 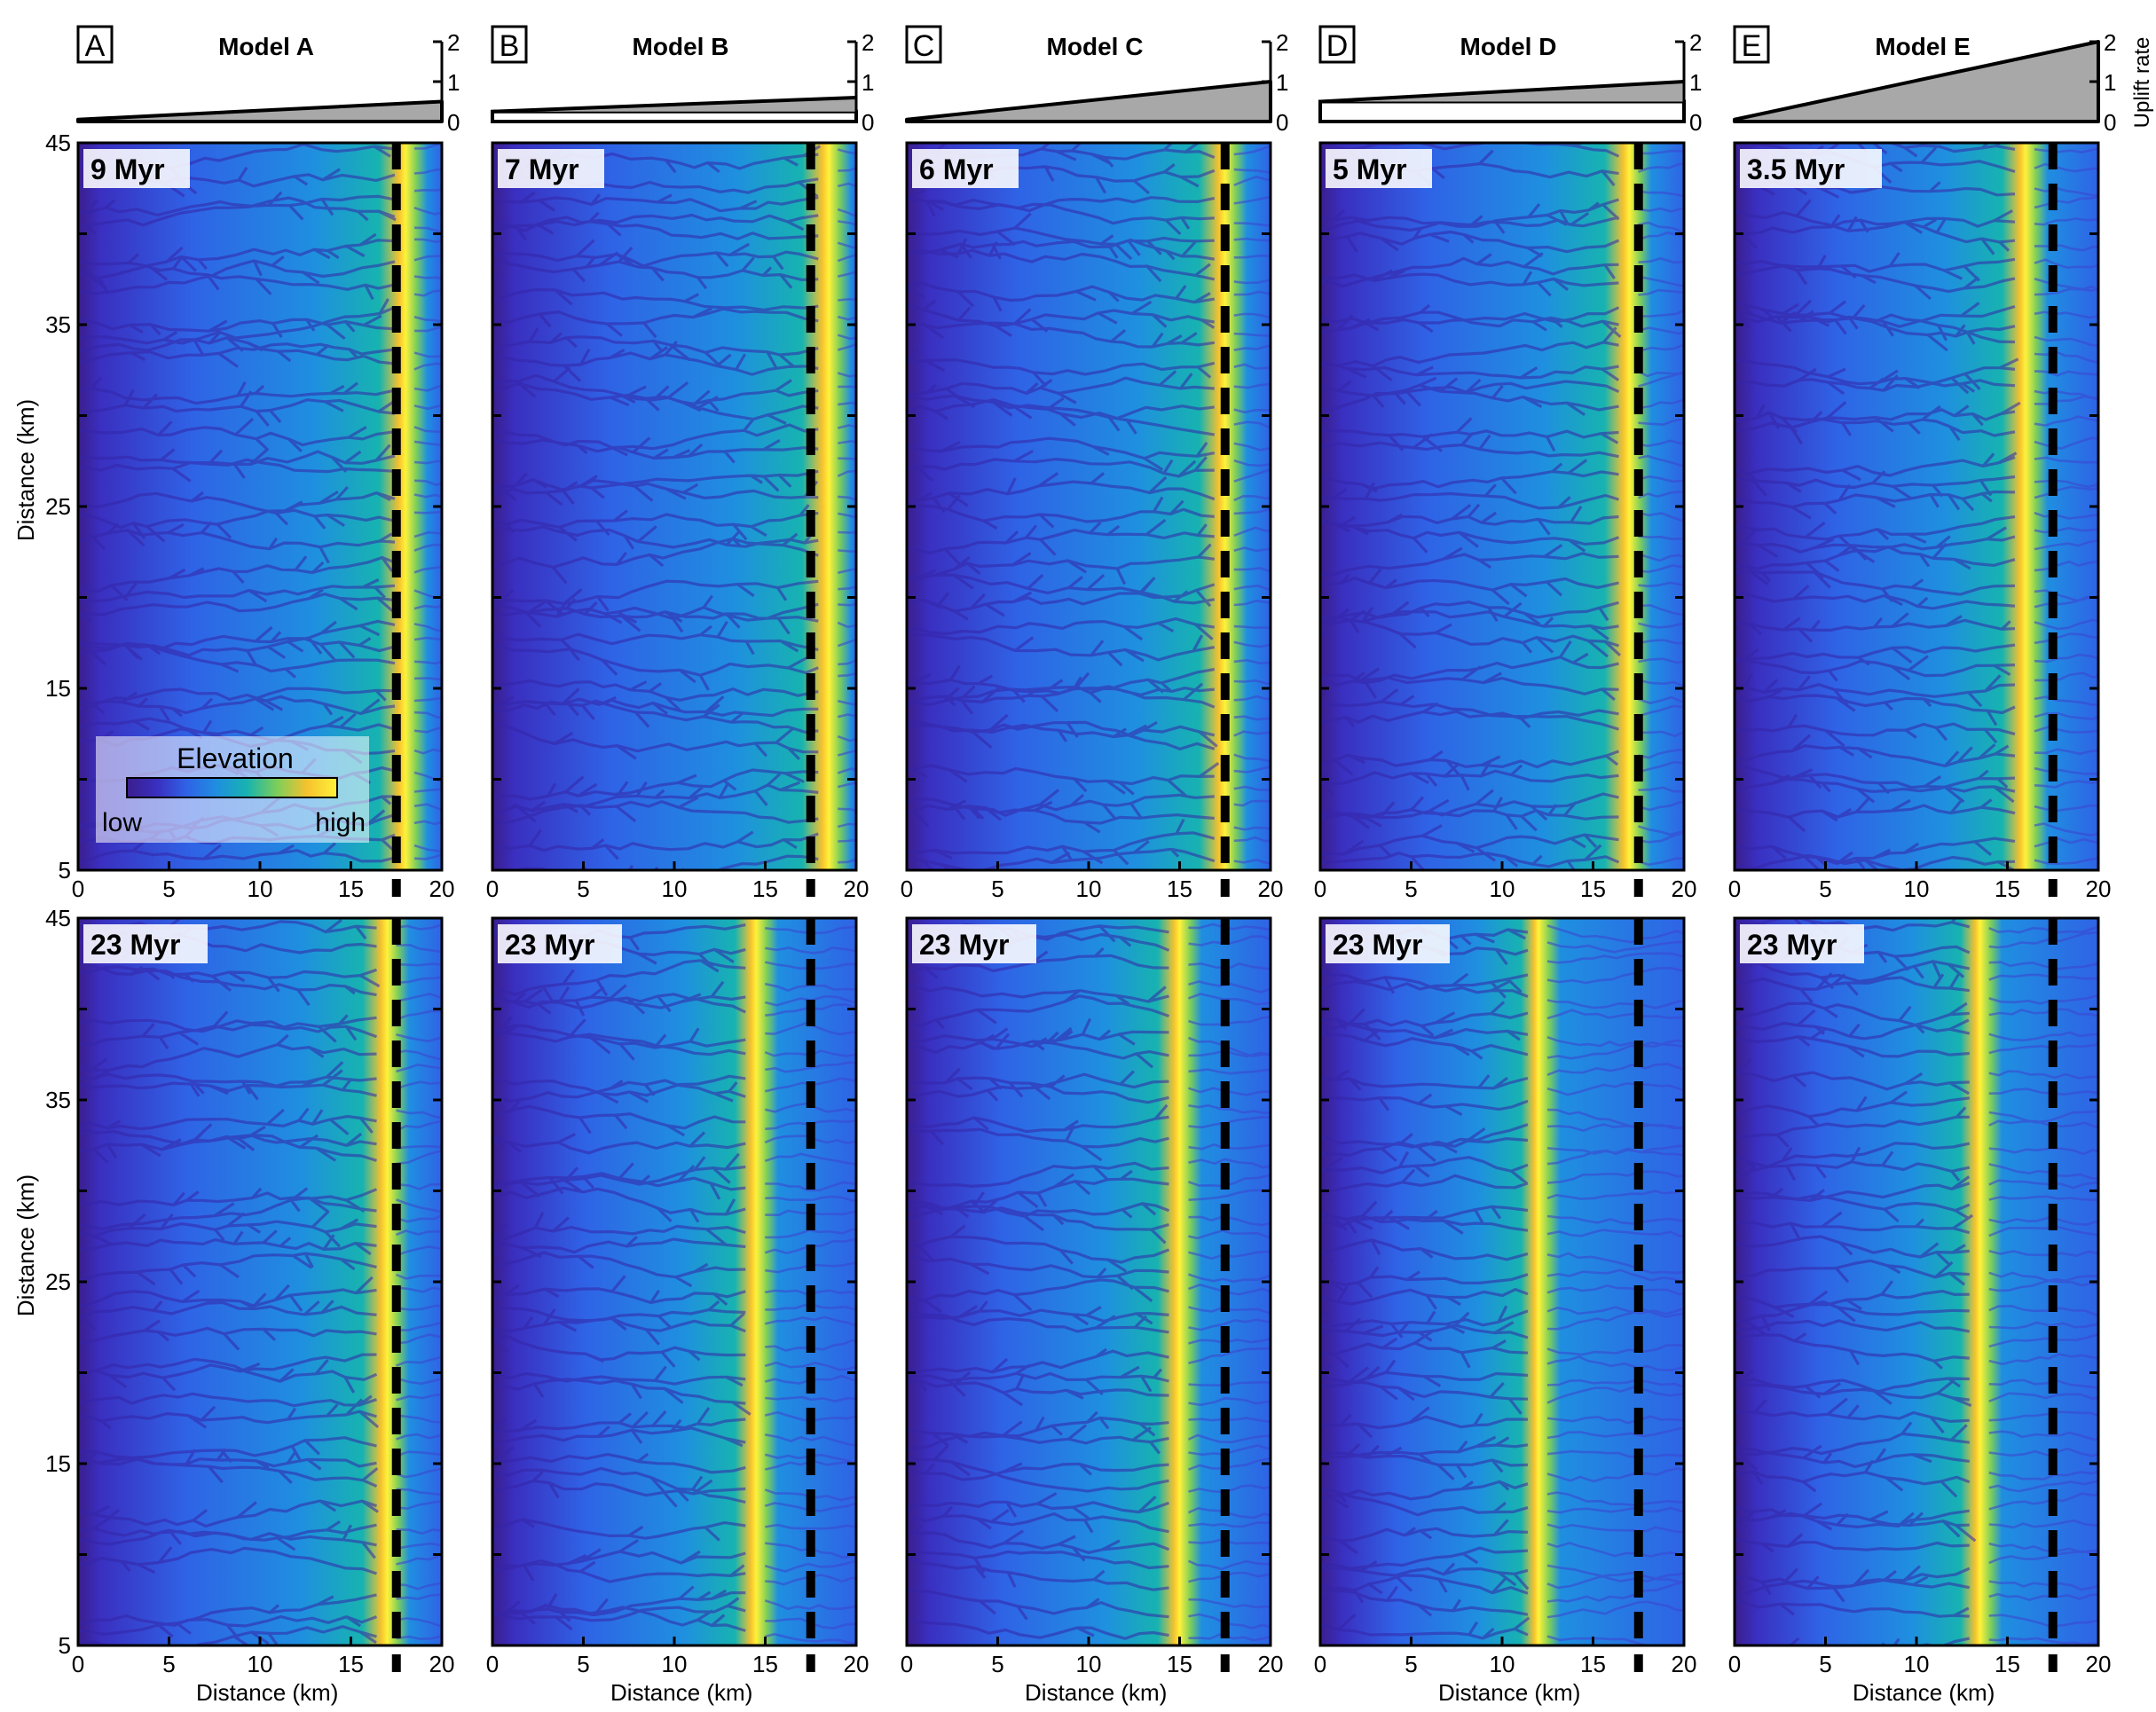 I want to click on legend-low-label: low, so click(x=122, y=822).